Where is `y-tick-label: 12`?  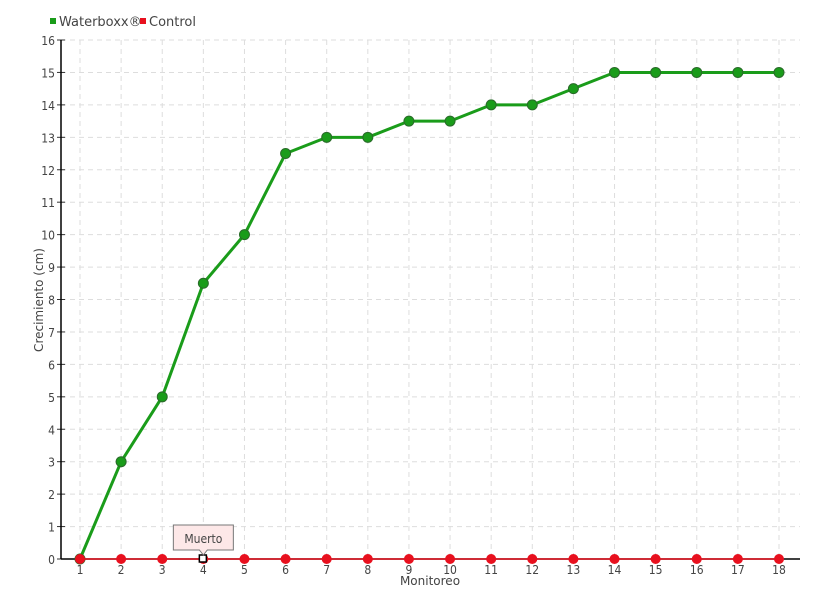
y-tick-label: 12 is located at coordinates (48, 171).